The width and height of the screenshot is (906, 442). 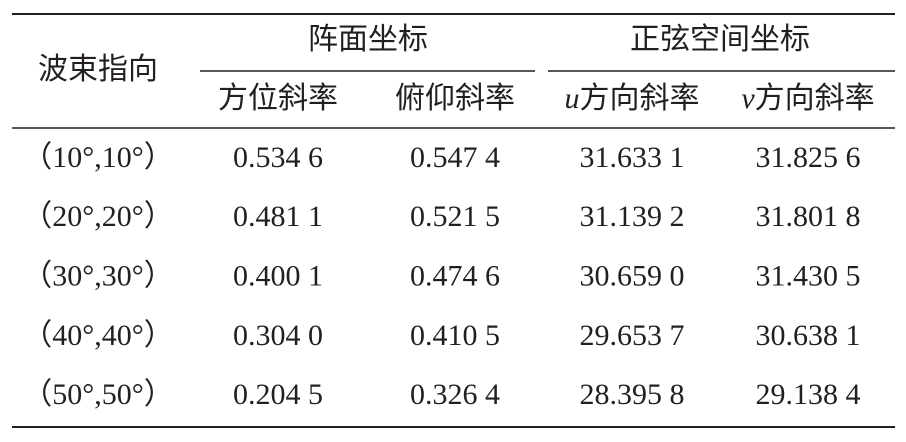 What do you see at coordinates (455, 275) in the screenshot?
I see `cell: 0.474 6` at bounding box center [455, 275].